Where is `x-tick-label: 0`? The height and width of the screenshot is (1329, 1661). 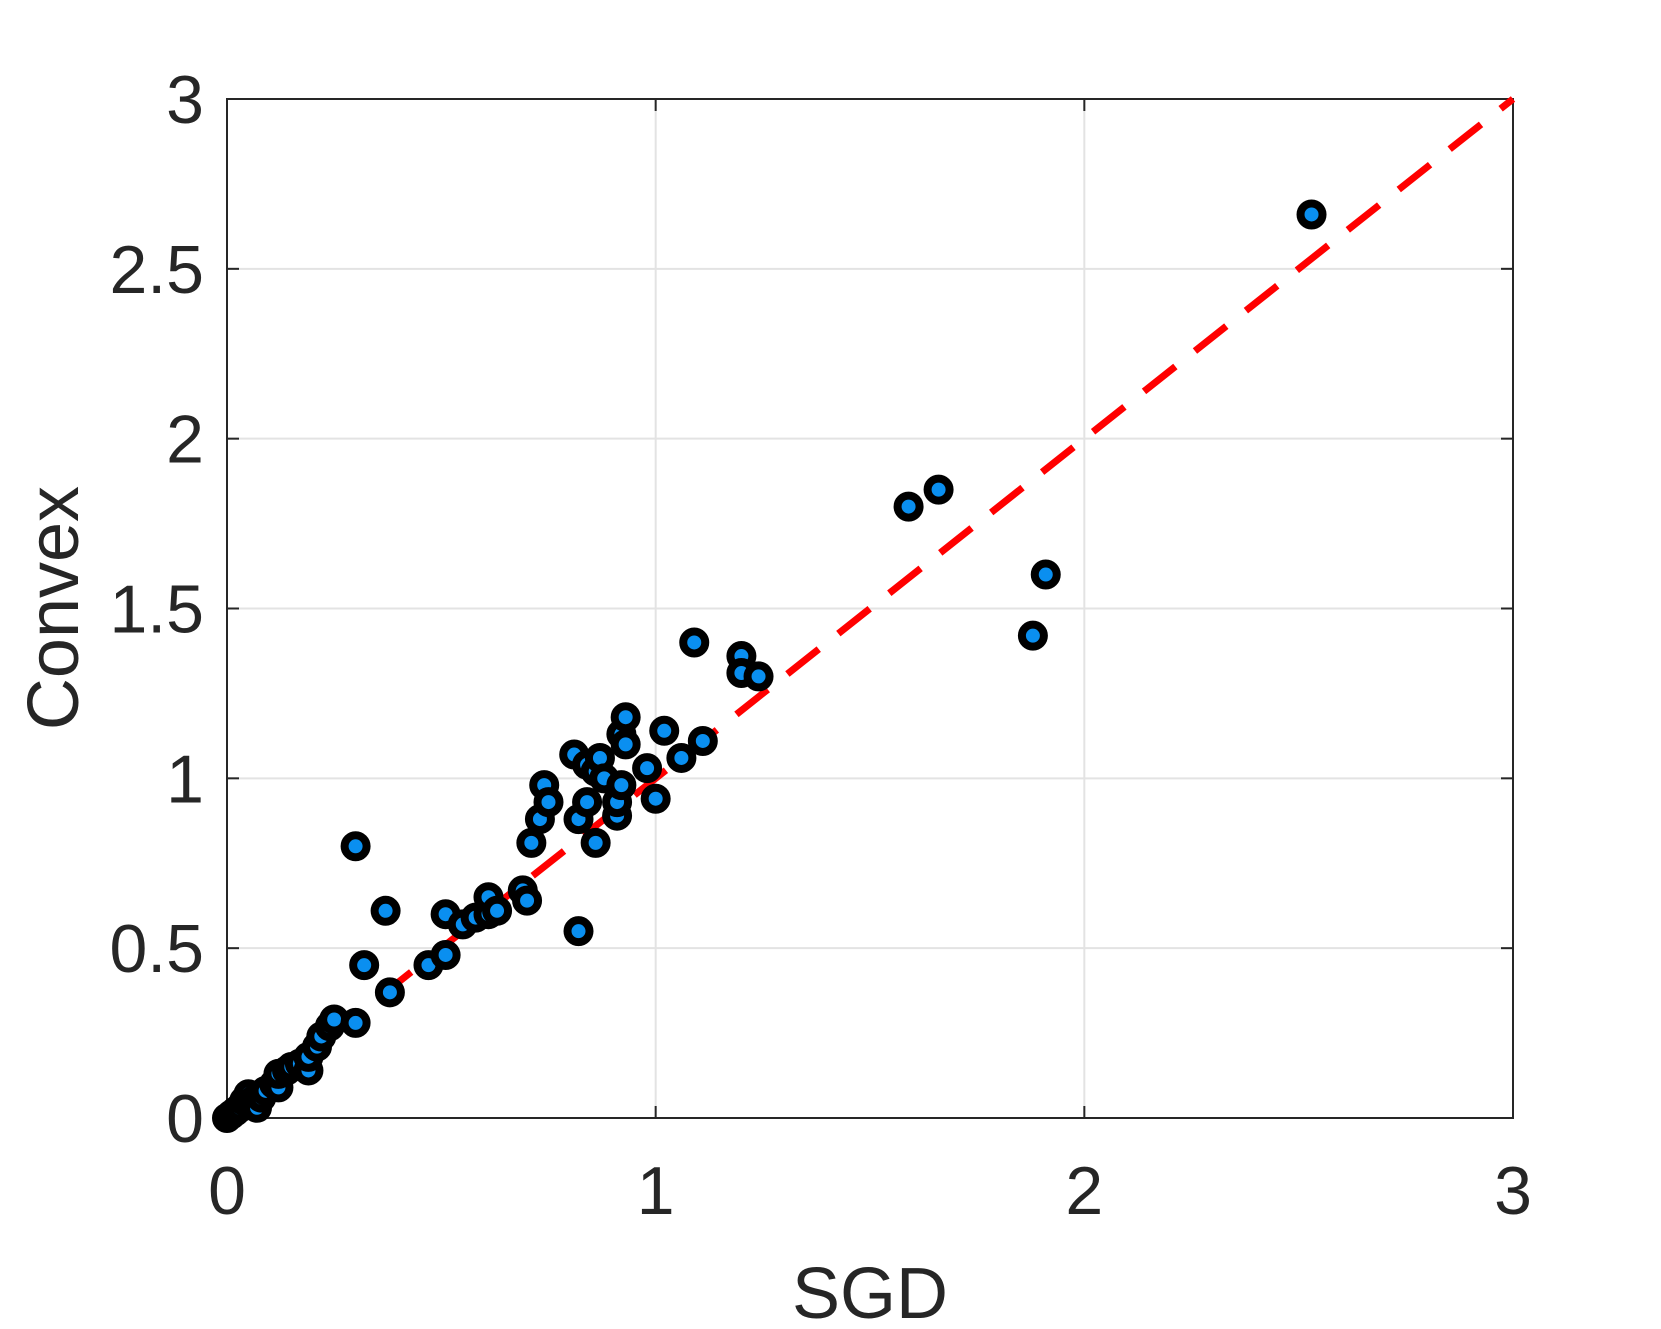 x-tick-label: 0 is located at coordinates (227, 1191).